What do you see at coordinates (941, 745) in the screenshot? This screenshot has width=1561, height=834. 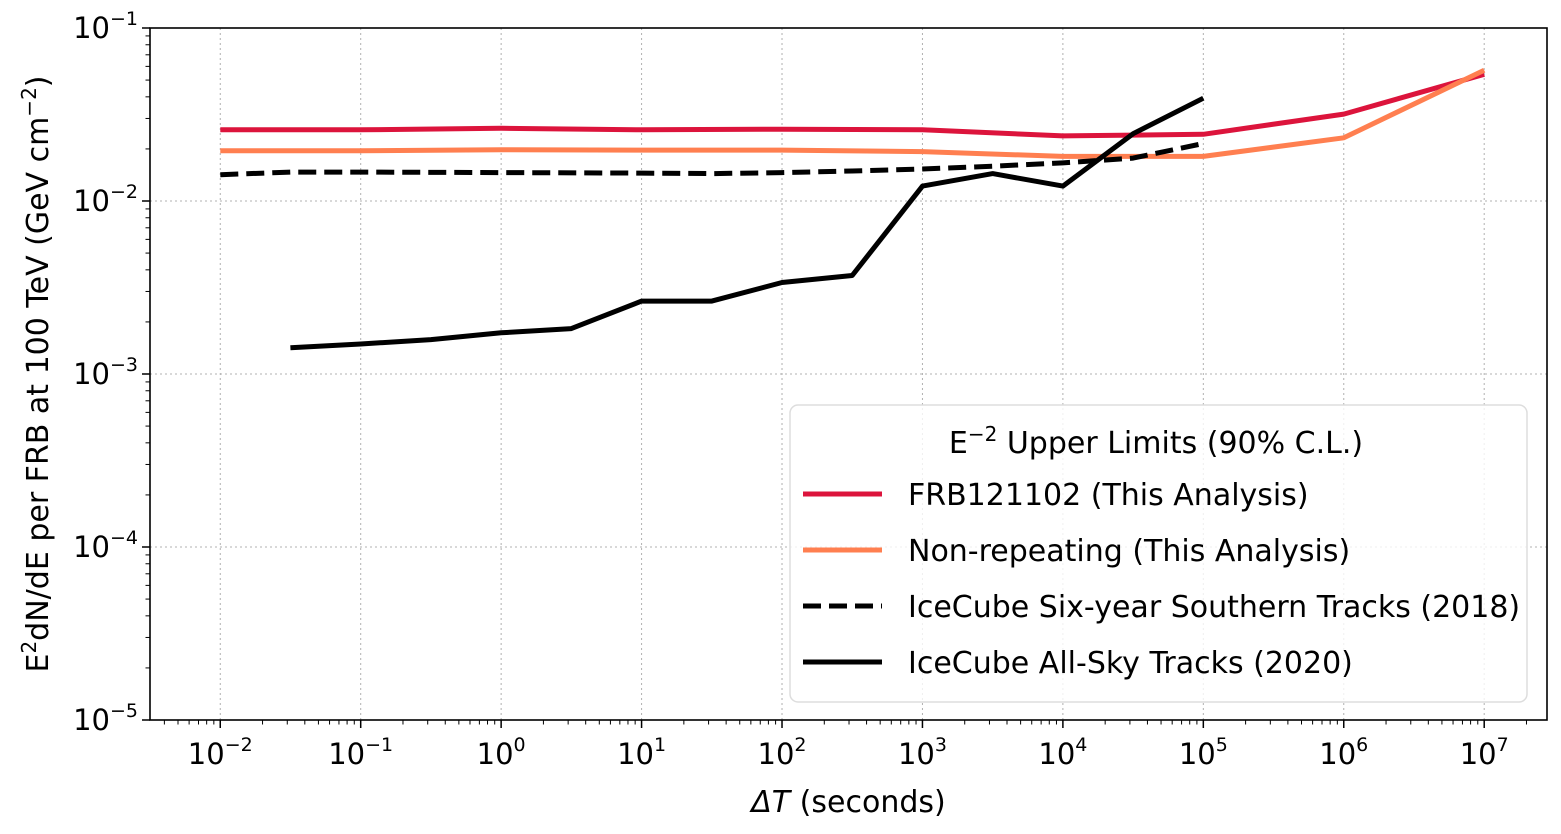 I see `x-tick-exp: 3` at bounding box center [941, 745].